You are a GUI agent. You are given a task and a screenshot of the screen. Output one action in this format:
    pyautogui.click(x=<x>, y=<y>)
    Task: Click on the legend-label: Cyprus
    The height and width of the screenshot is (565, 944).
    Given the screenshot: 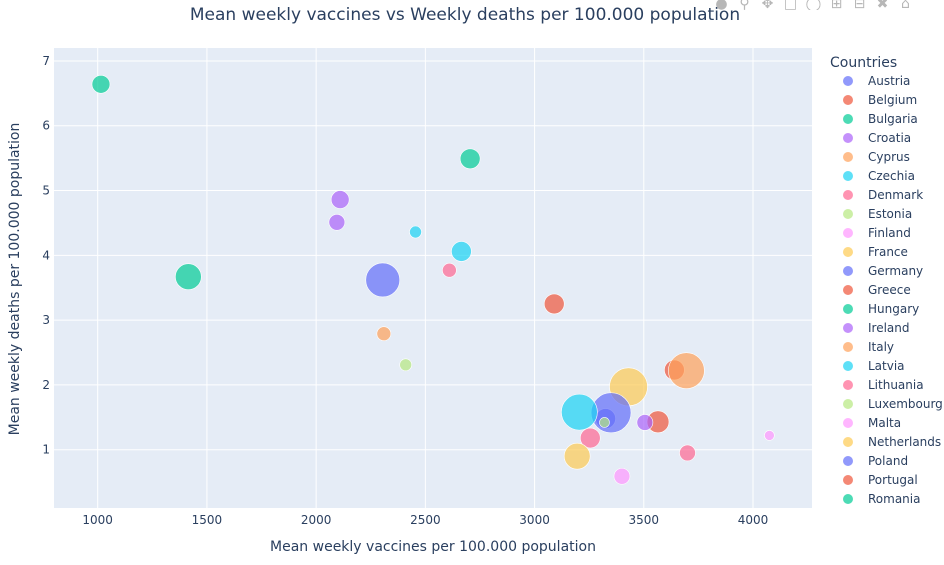 What is the action you would take?
    pyautogui.click(x=889, y=157)
    